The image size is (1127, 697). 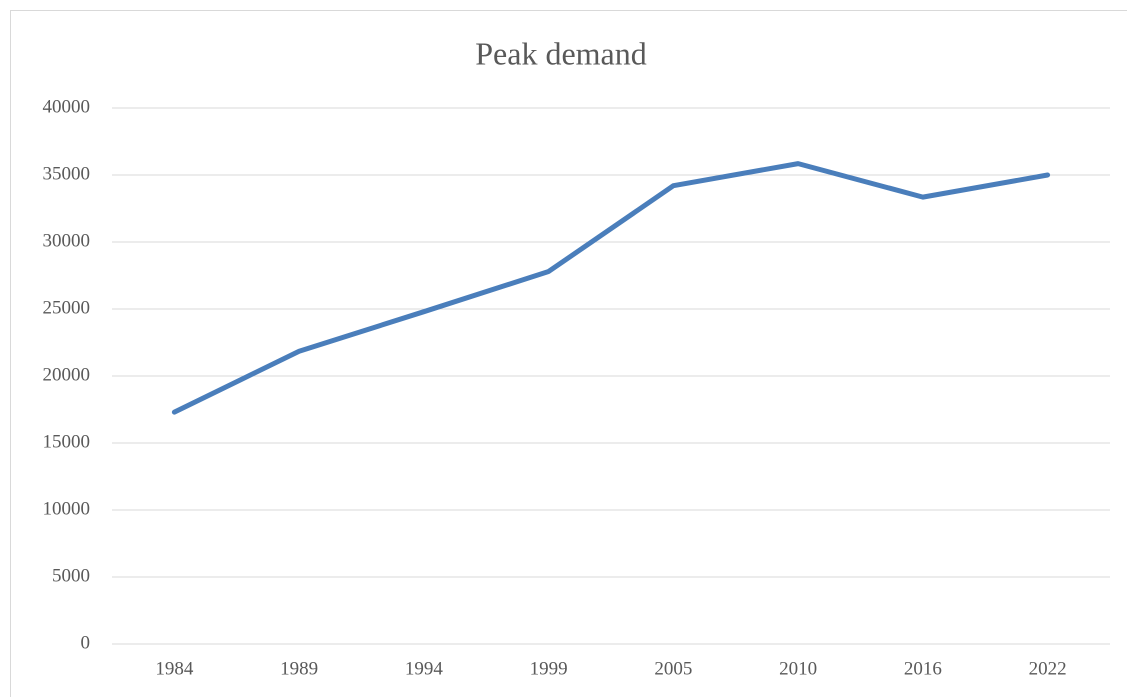 What do you see at coordinates (71, 575) in the screenshot?
I see `y-tick-label: 5000` at bounding box center [71, 575].